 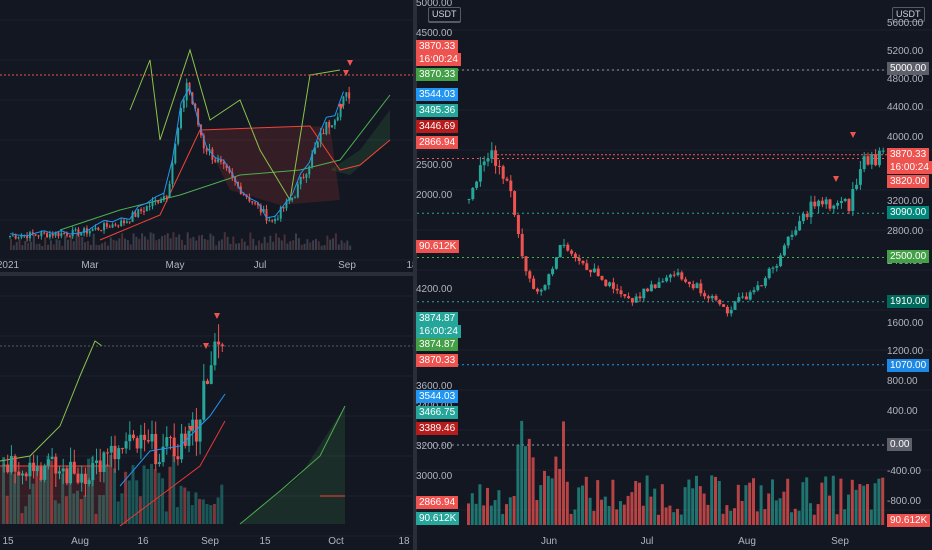 What do you see at coordinates (437, 126) in the screenshot?
I see `price-tag: 3446.69` at bounding box center [437, 126].